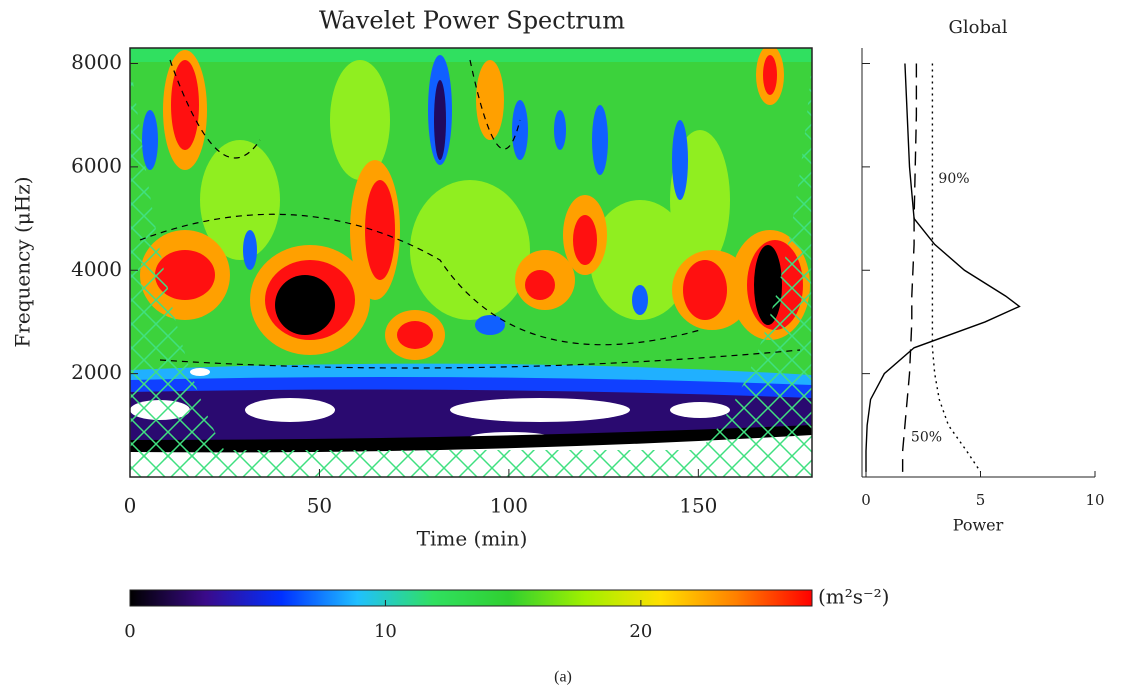 This screenshot has width=1126, height=696. I want to click on colorbar-unit: (m²s⁻²), so click(853, 597).